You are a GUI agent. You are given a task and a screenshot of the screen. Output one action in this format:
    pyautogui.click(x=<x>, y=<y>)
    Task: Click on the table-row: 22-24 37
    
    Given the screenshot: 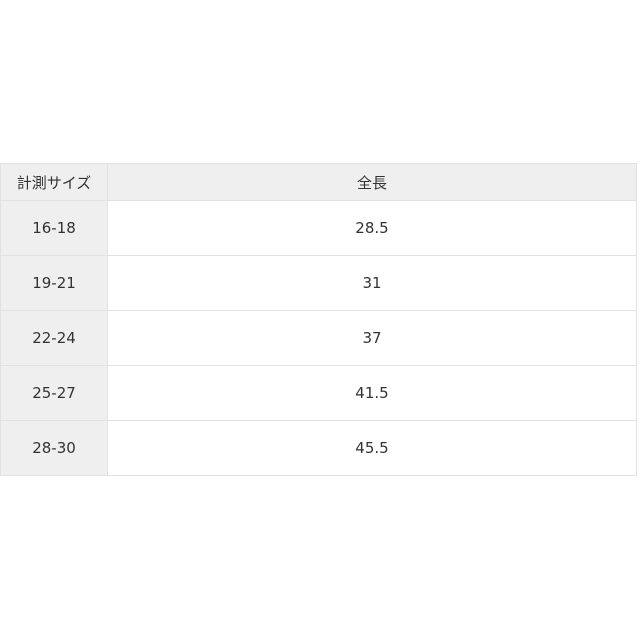 What is the action you would take?
    pyautogui.click(x=318, y=338)
    